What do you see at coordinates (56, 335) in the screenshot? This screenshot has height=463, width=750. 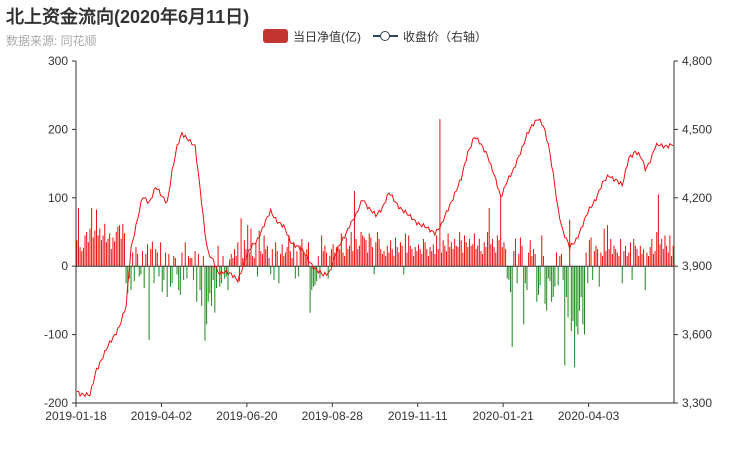 I see `left-tick-label: -100` at bounding box center [56, 335].